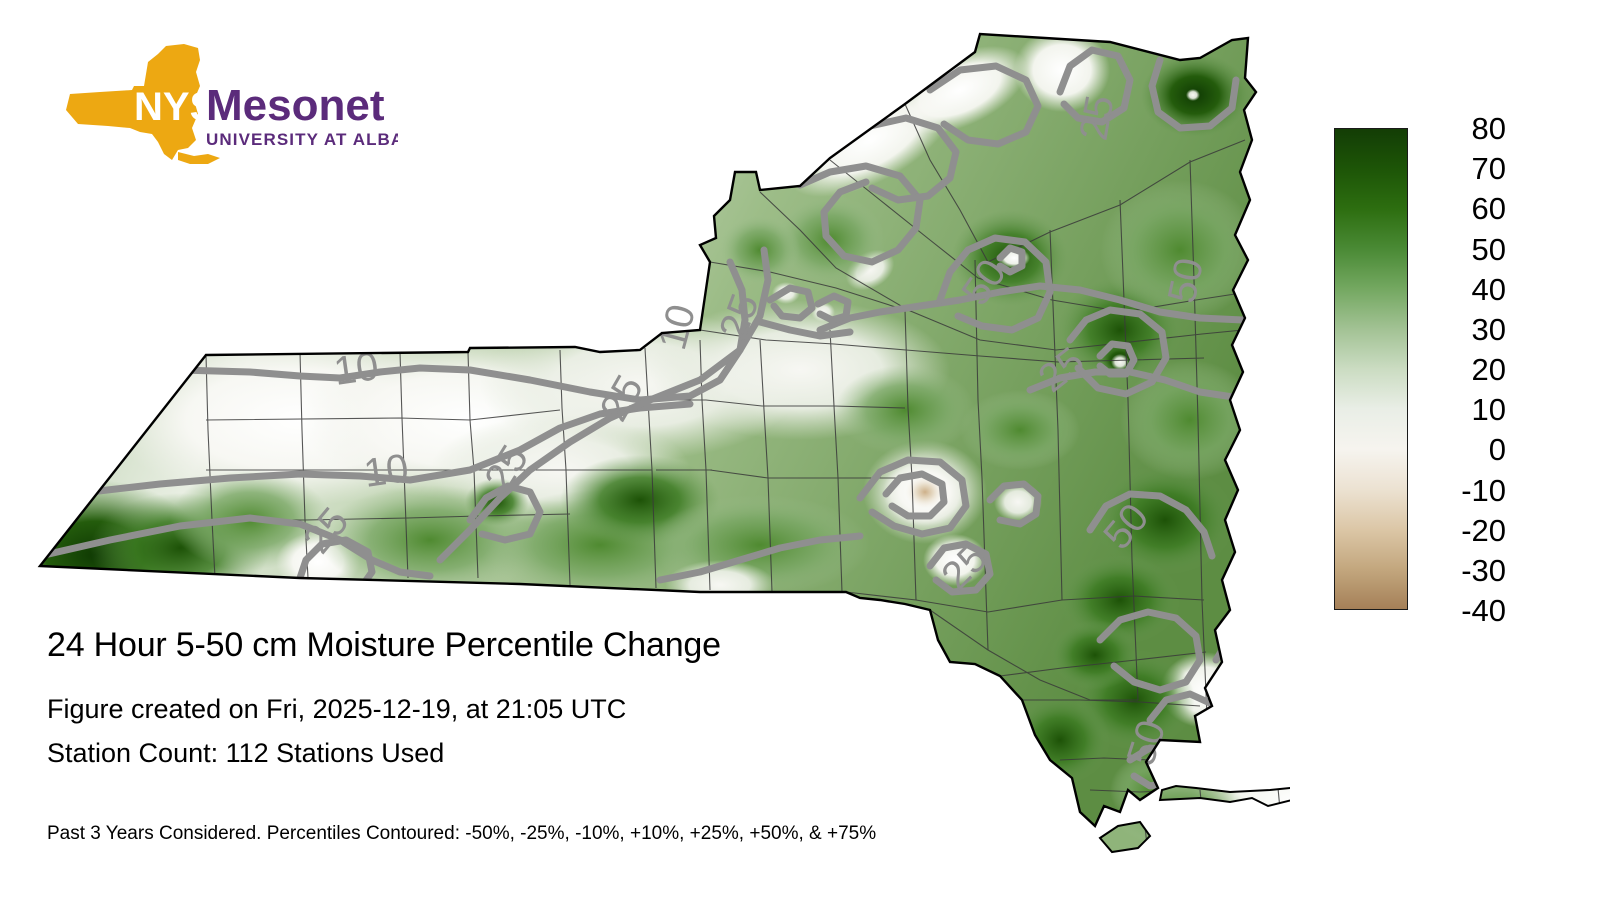 The height and width of the screenshot is (900, 1600). I want to click on svg-text: 50, so click(1186, 280).